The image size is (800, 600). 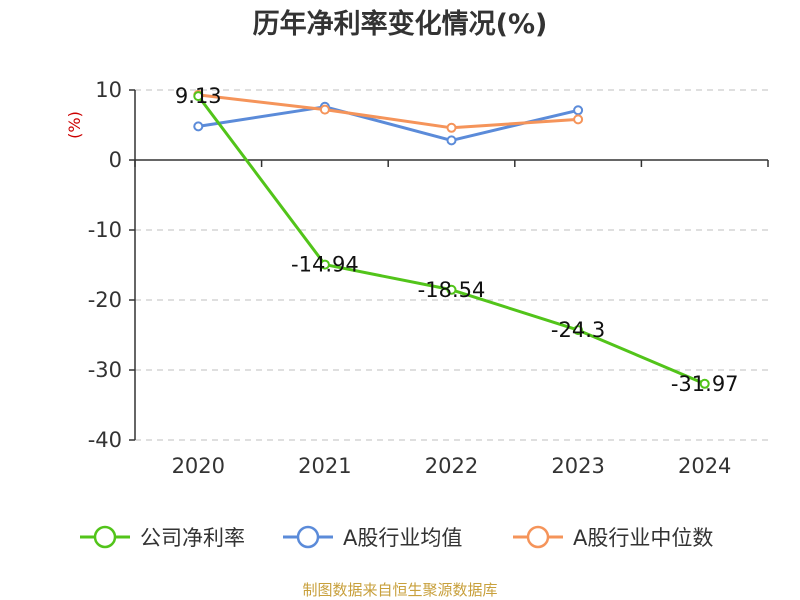 What do you see at coordinates (451, 466) in the screenshot?
I see `x-tick-label: 2022` at bounding box center [451, 466].